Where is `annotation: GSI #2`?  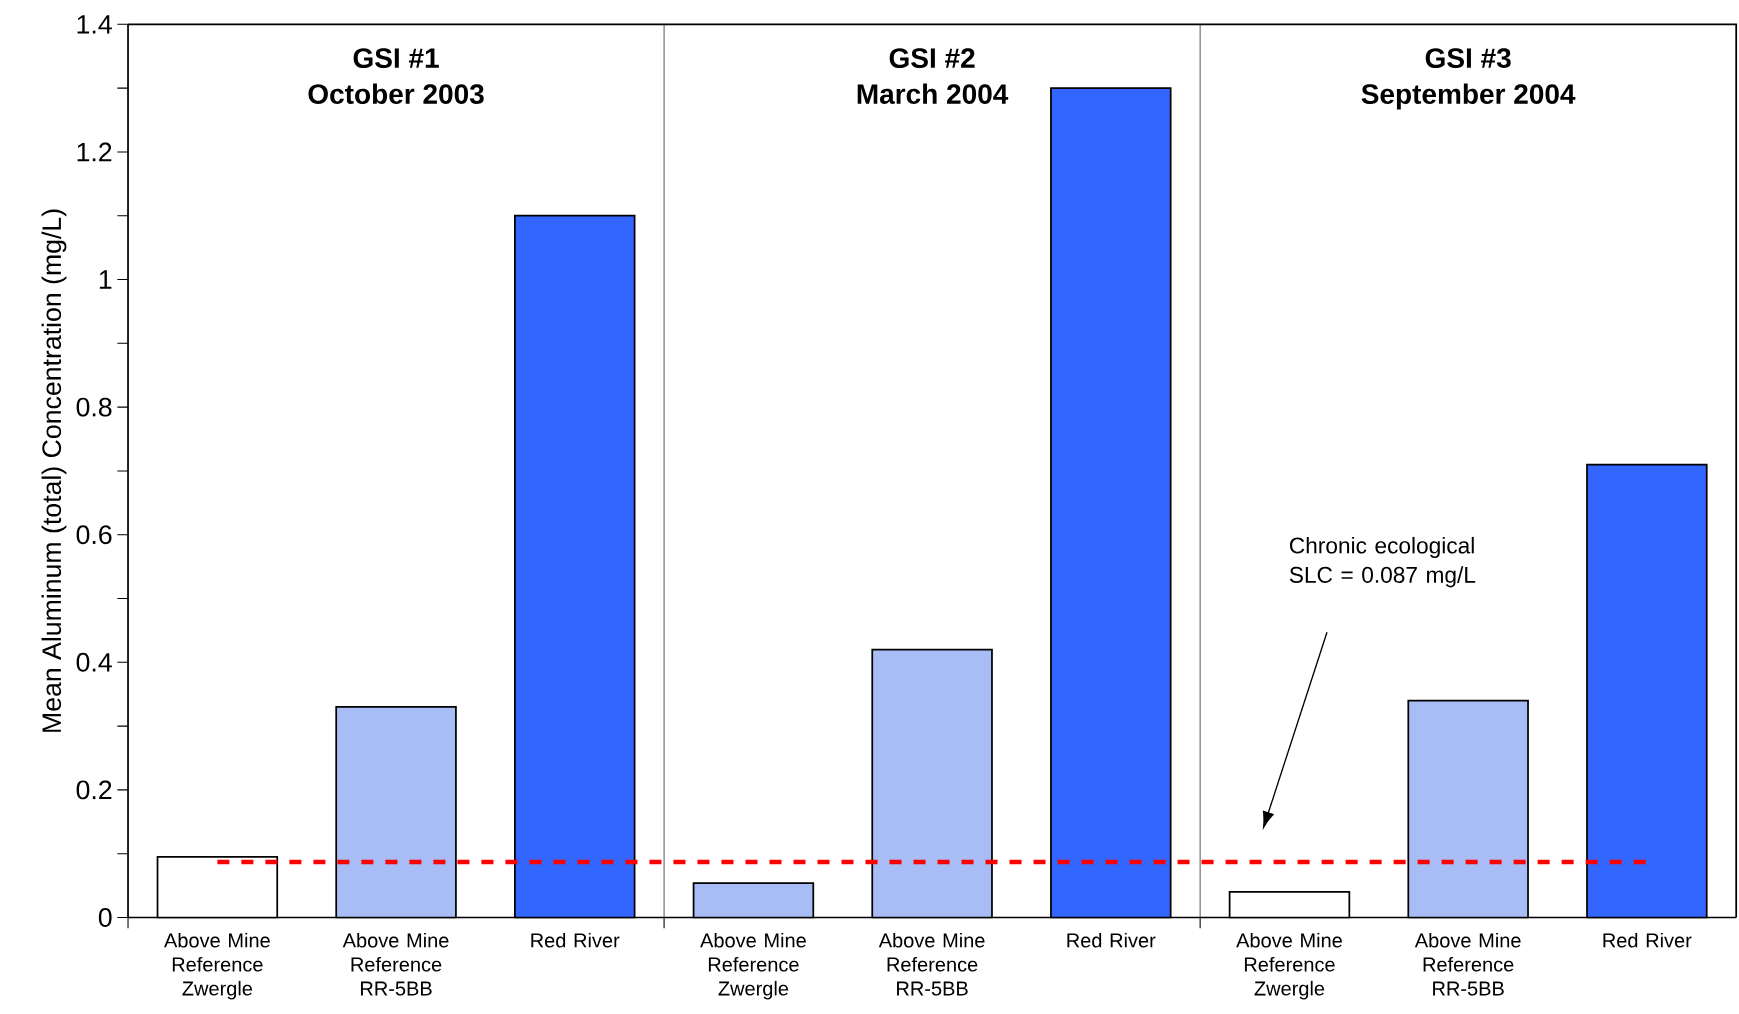 annotation: GSI #2 is located at coordinates (932, 58).